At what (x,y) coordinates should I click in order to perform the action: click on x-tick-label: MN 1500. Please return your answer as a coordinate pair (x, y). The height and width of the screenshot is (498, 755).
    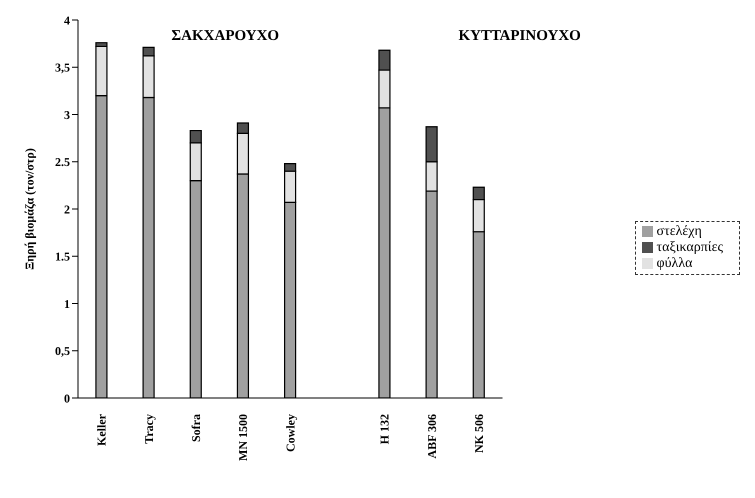
    Looking at the image, I should click on (243, 437).